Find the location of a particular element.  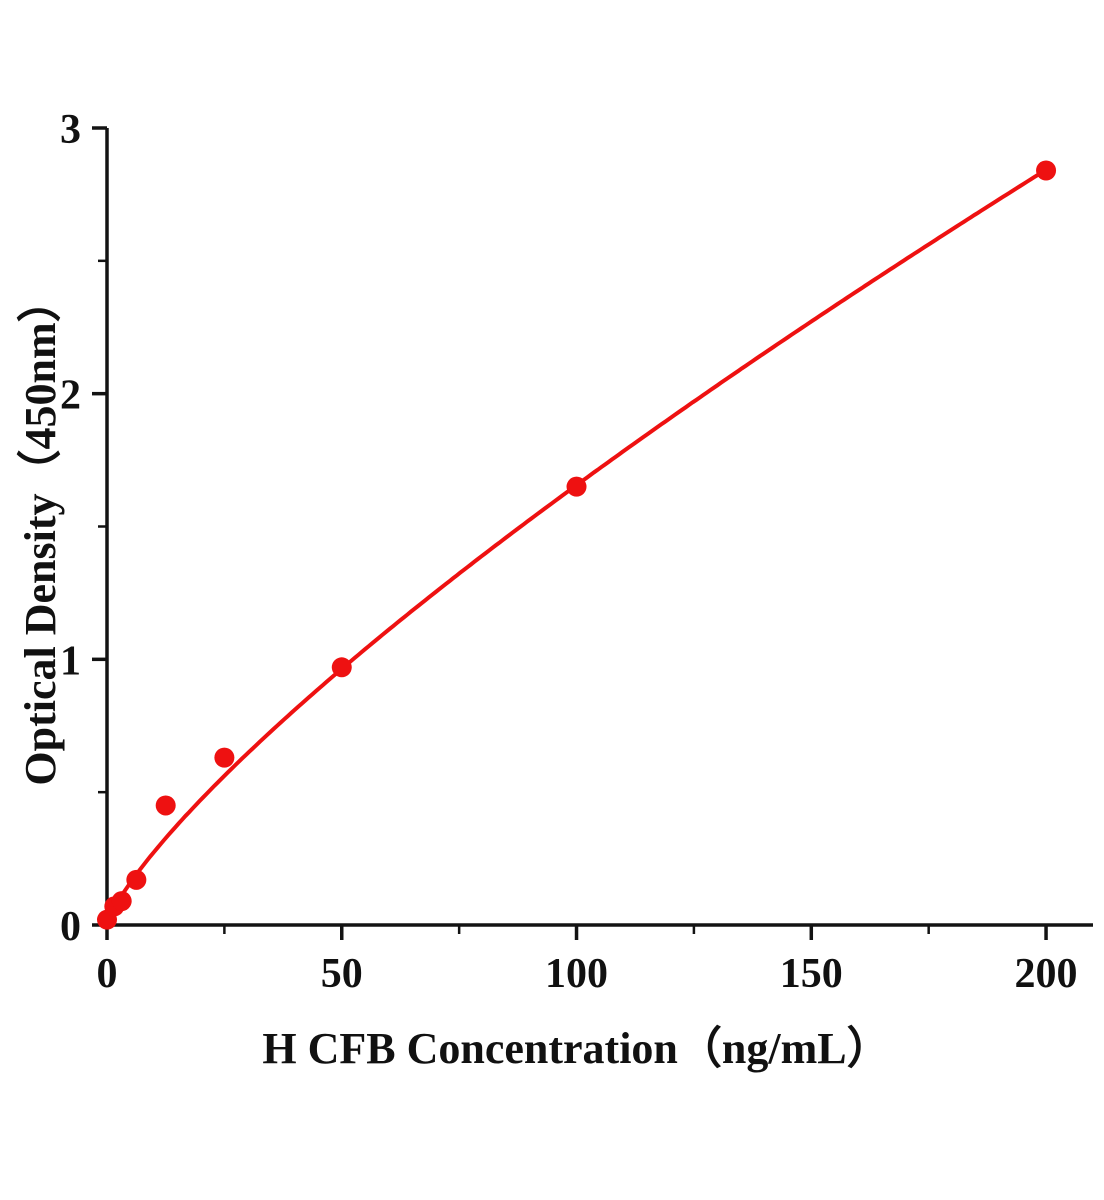

x-axis-title: H CFB Concentration（ng/mL） is located at coordinates (576, 1048).